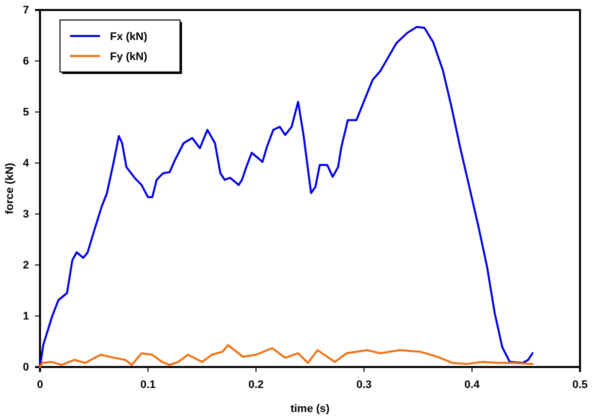  What do you see at coordinates (25, 266) in the screenshot?
I see `y-tick-label: 2` at bounding box center [25, 266].